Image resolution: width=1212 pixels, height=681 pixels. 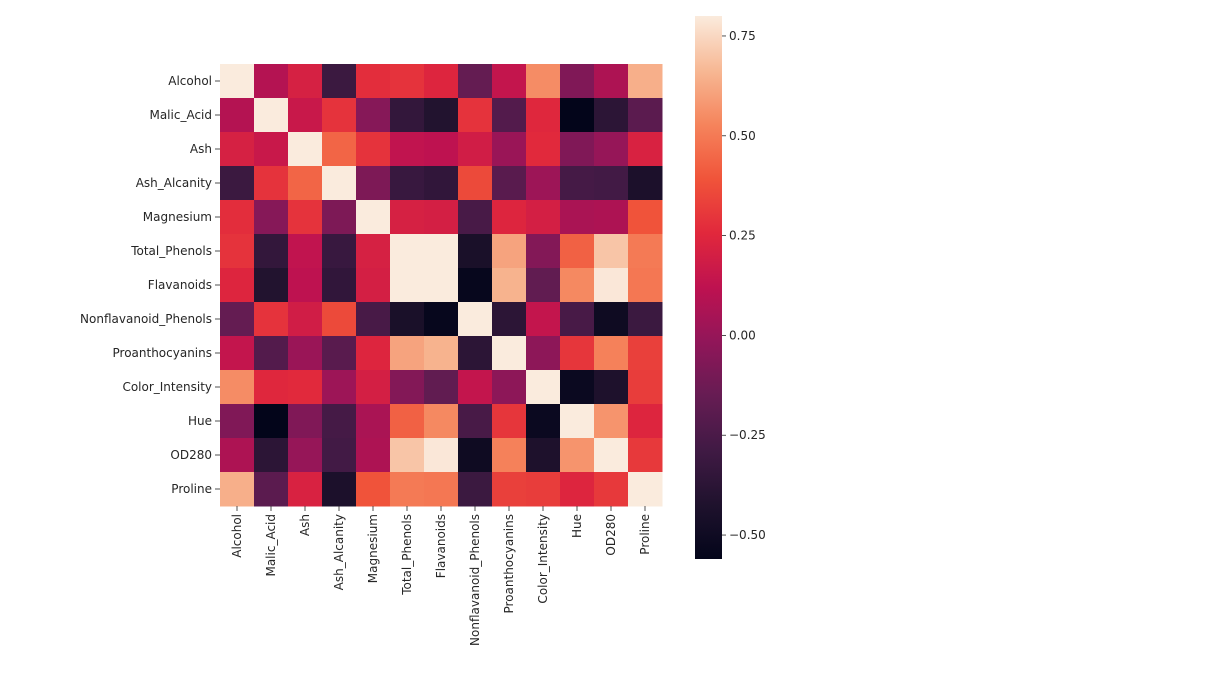 I want to click on x-tick-label: Magnesium, so click(x=373, y=548).